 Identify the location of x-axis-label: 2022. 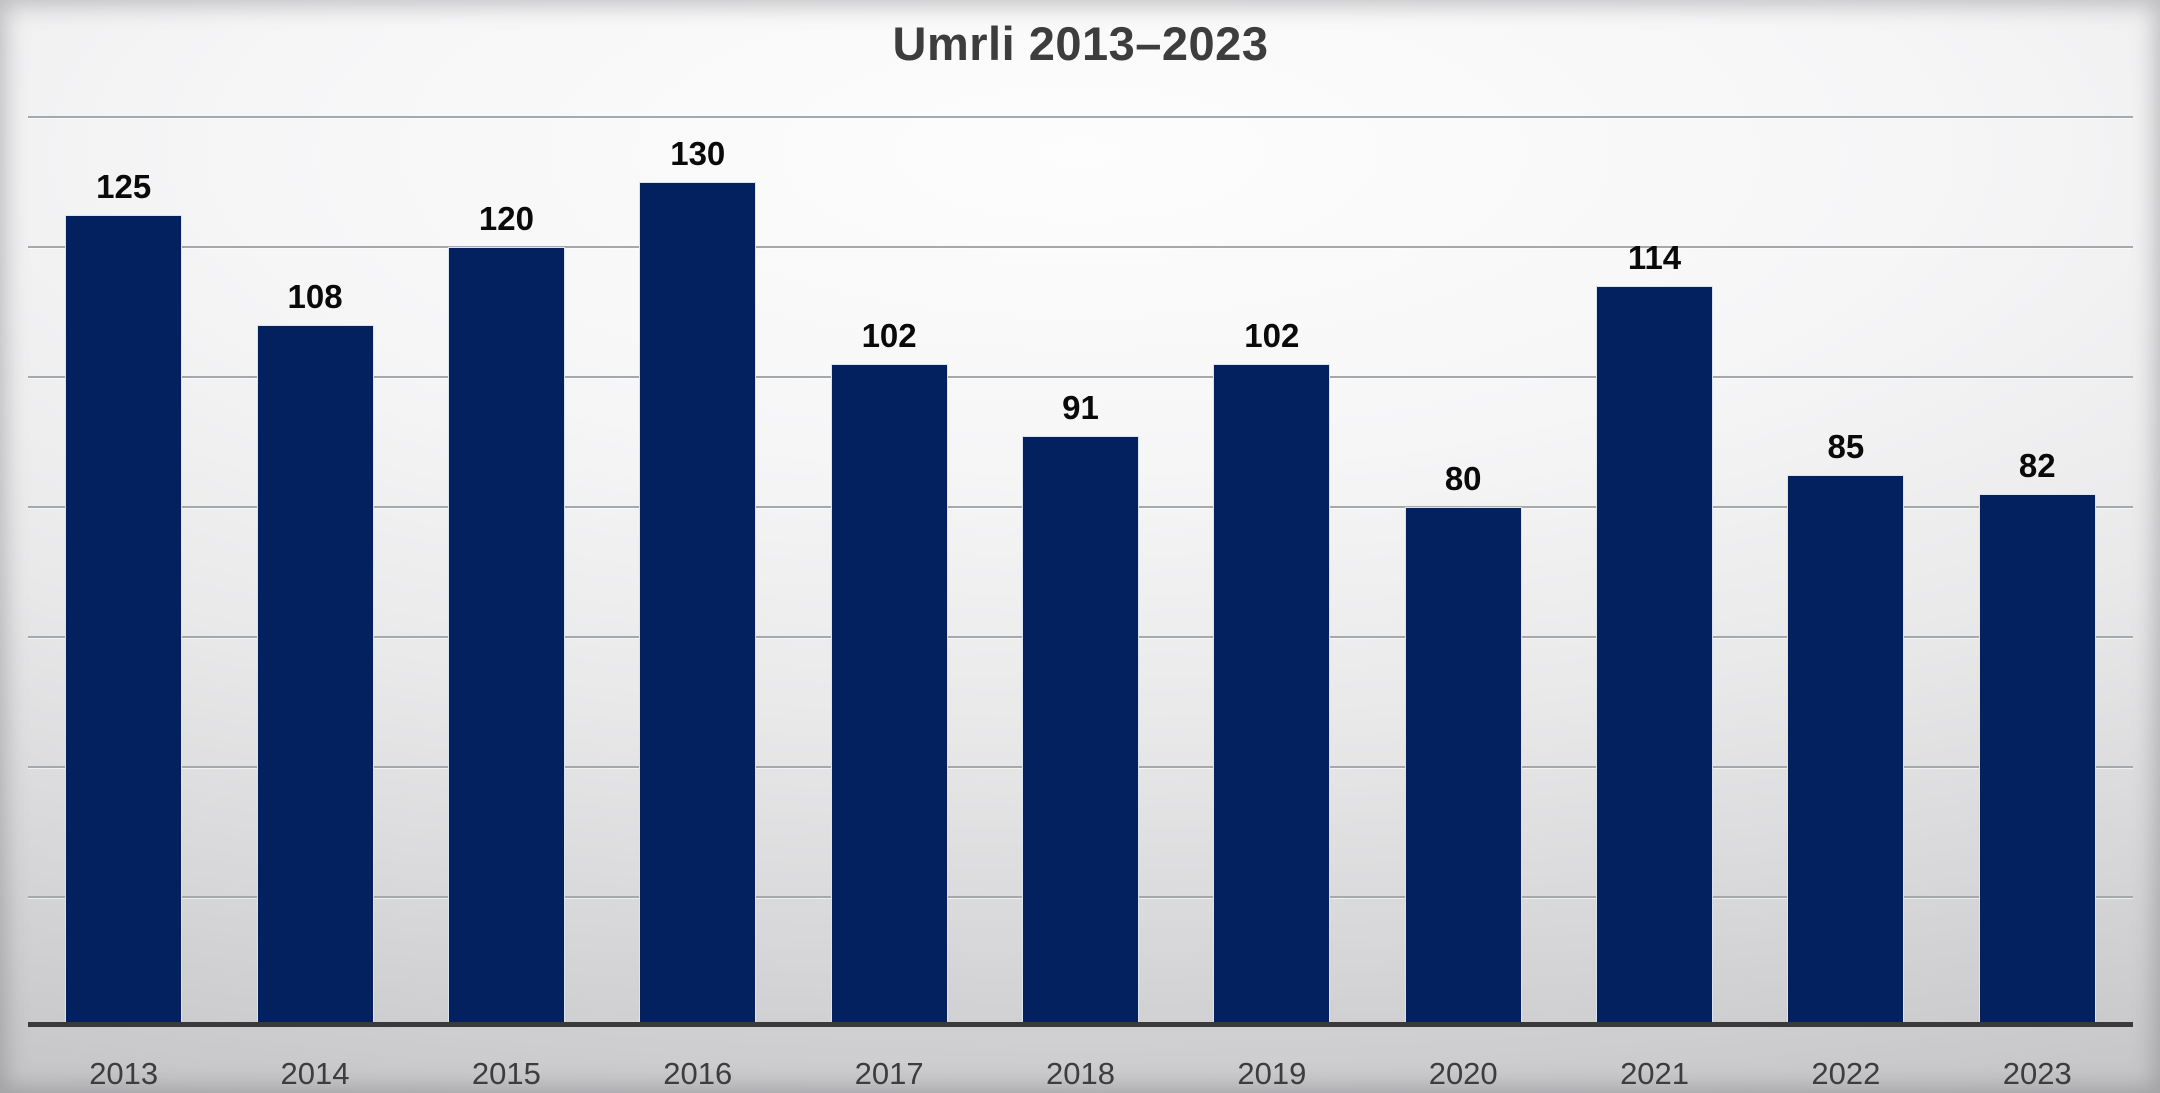
(1846, 1073).